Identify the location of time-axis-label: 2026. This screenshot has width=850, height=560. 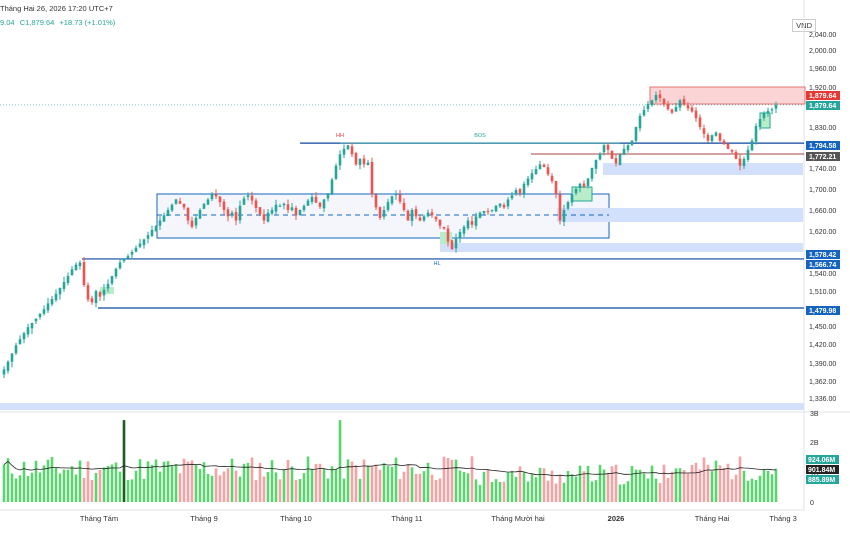
(616, 518).